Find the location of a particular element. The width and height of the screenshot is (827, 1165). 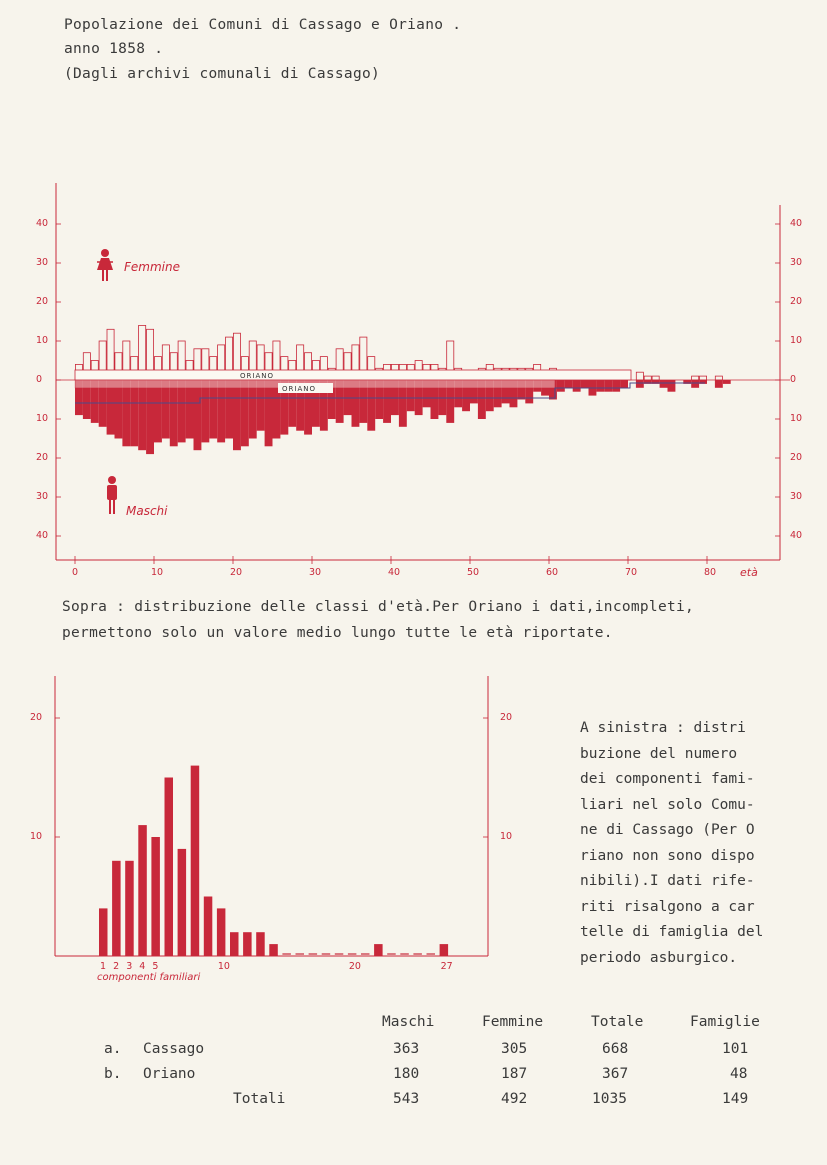

row-name: Cassago is located at coordinates (174, 1049).